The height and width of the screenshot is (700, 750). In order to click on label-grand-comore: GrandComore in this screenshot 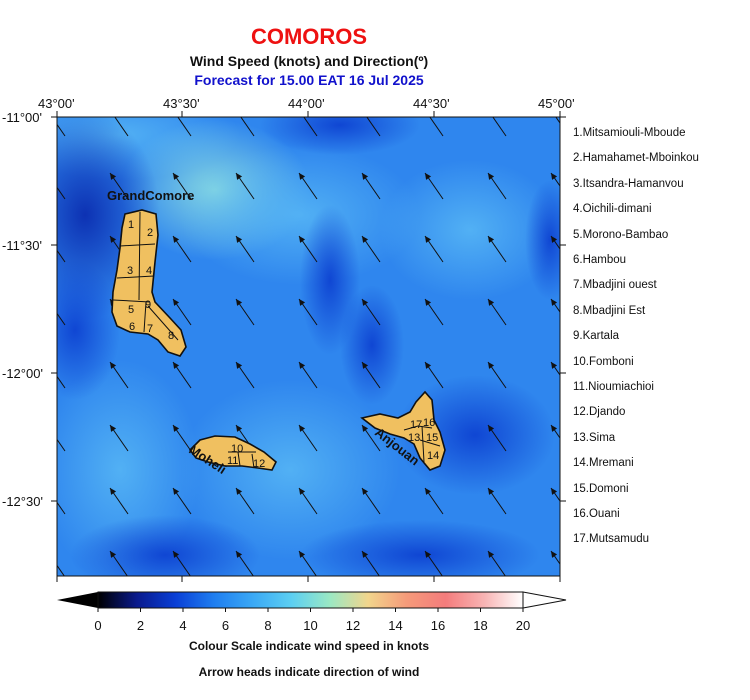, I will do `click(150, 195)`.